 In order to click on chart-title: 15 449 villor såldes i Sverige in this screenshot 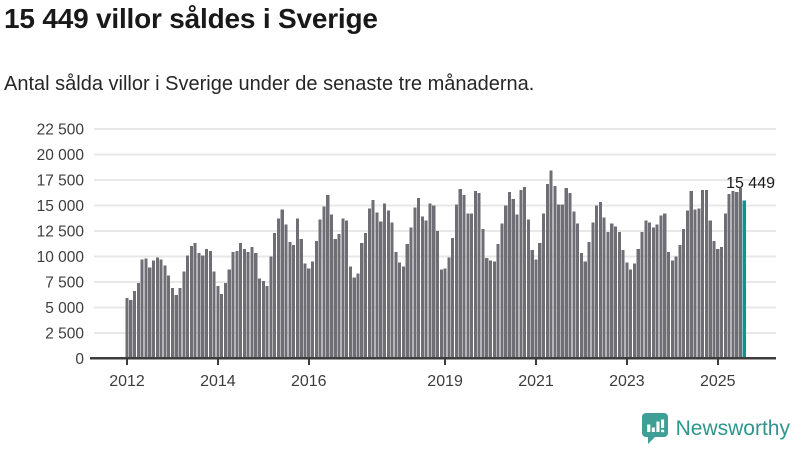, I will do `click(191, 18)`.